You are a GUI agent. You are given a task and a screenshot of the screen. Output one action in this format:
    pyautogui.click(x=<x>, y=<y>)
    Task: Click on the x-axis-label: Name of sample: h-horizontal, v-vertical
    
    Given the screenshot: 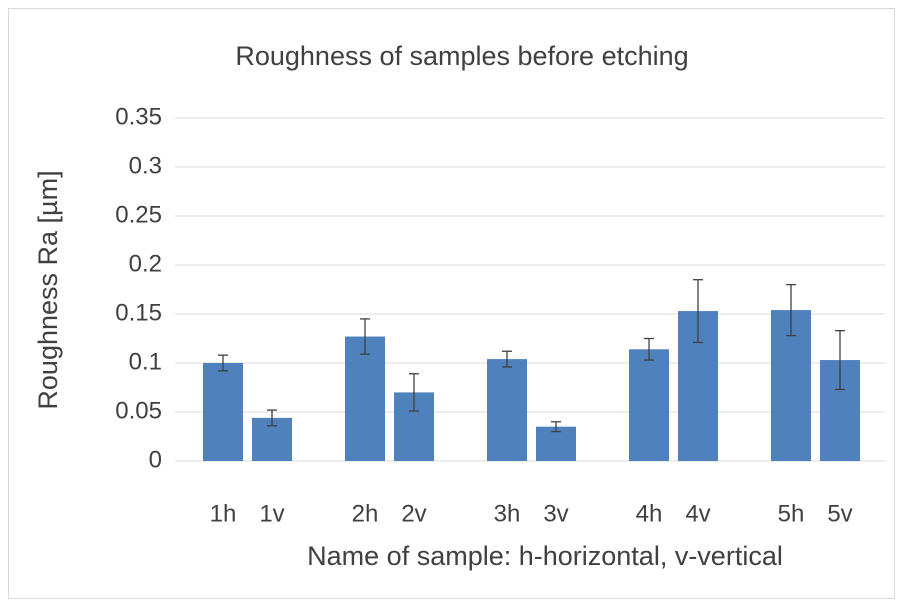 What is the action you would take?
    pyautogui.click(x=545, y=556)
    